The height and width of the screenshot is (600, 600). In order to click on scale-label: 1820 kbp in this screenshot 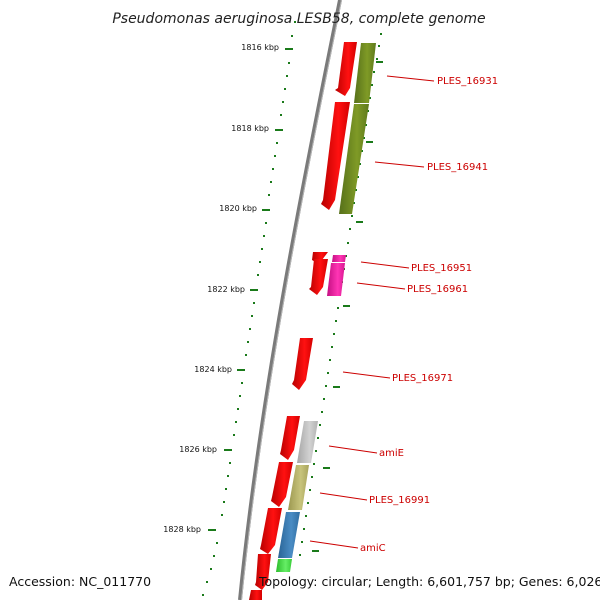, I will do `click(238, 208)`.